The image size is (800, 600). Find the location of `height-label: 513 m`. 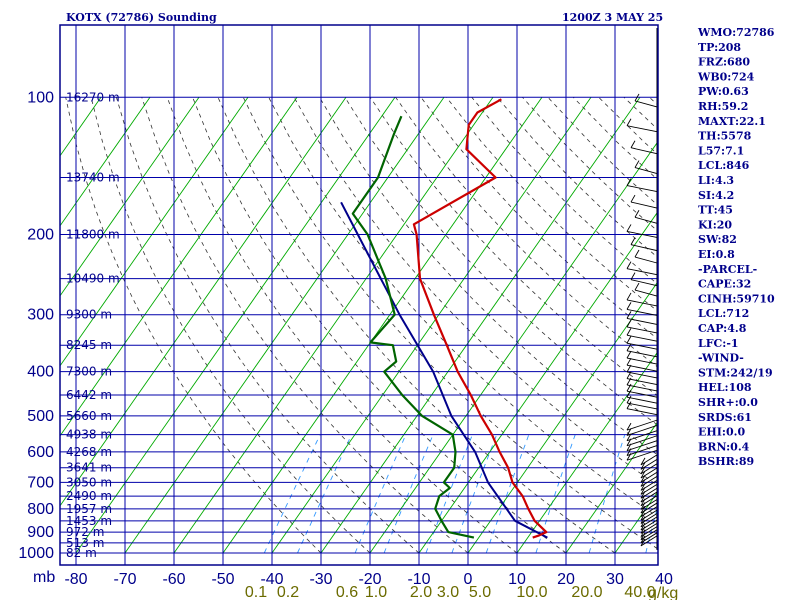

height-label: 513 m is located at coordinates (85, 543).